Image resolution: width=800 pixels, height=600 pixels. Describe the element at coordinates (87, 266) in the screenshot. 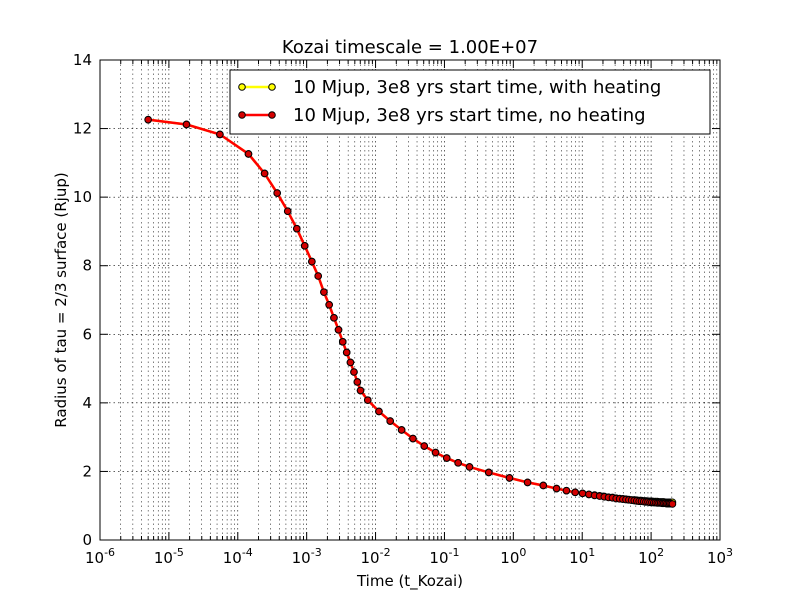

I see `y-tick-label: 8` at that location.